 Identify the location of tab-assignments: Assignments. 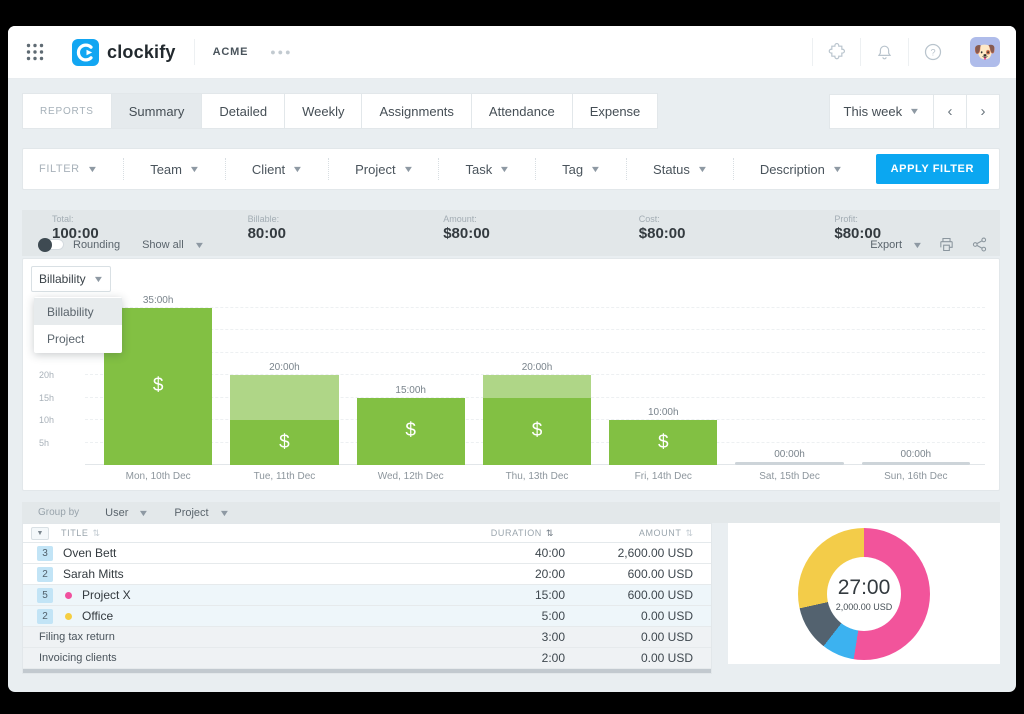
(416, 111).